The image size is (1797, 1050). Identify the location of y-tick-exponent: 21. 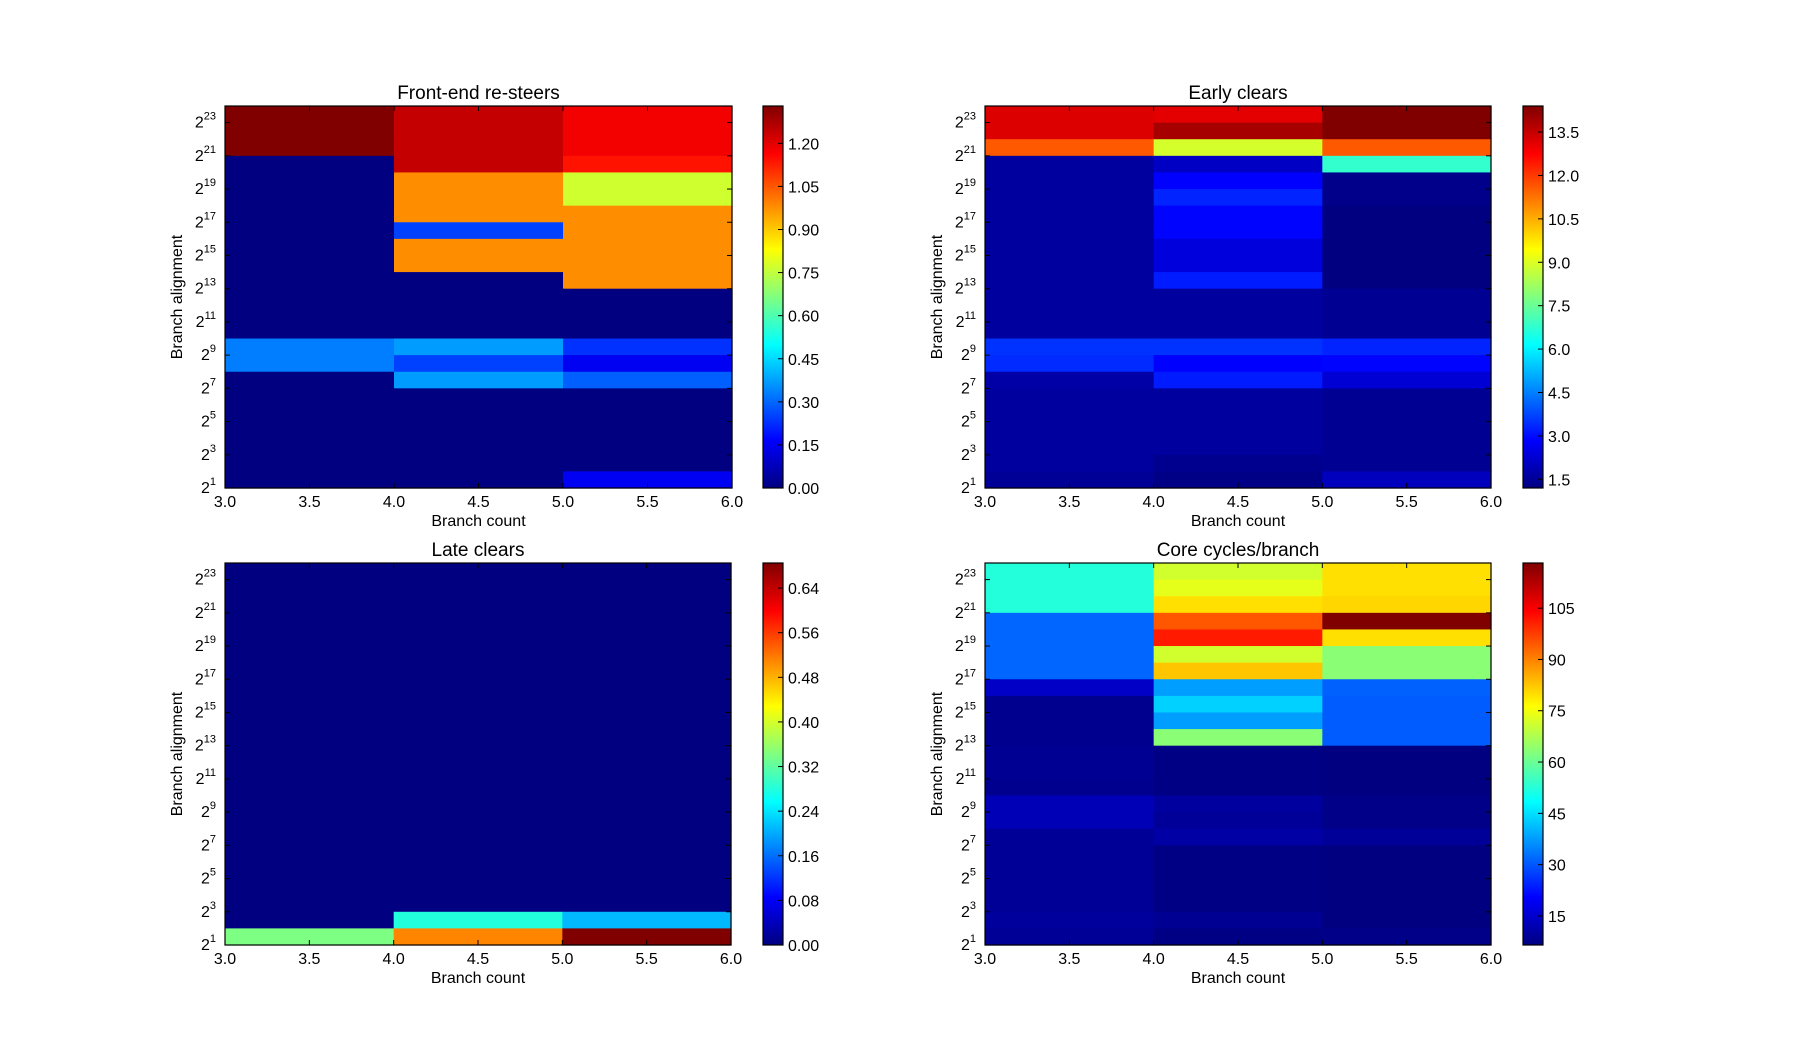
(970, 607).